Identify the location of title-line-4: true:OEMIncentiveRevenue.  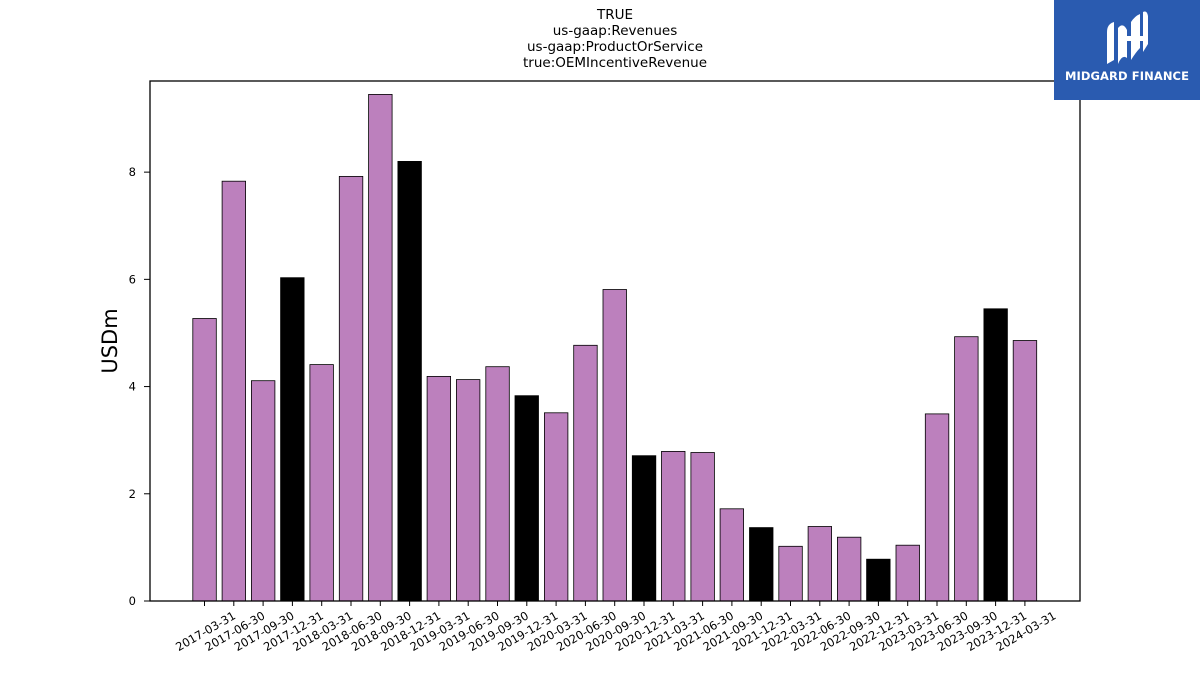
(614, 63).